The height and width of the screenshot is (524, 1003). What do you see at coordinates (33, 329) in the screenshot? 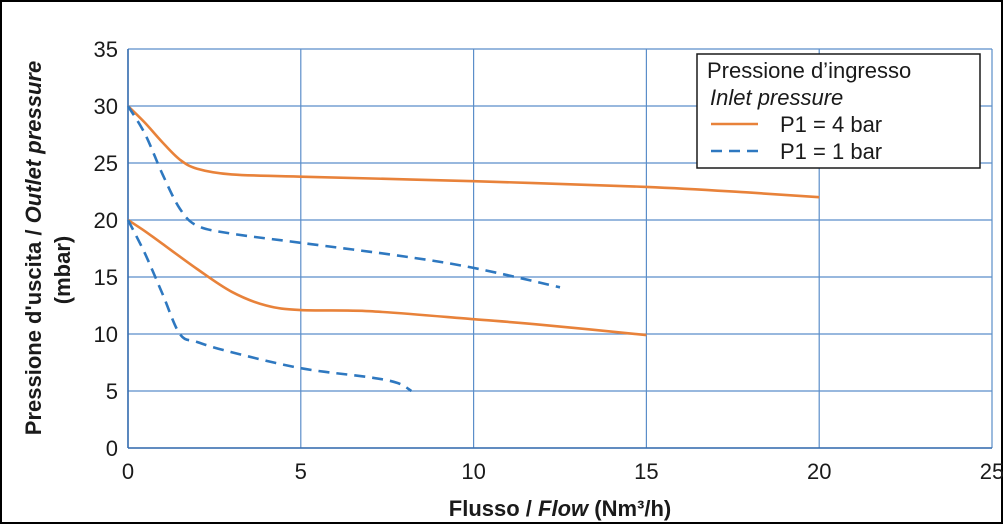
I see `y-axis-title-plain: Pressione d'uscita /` at bounding box center [33, 329].